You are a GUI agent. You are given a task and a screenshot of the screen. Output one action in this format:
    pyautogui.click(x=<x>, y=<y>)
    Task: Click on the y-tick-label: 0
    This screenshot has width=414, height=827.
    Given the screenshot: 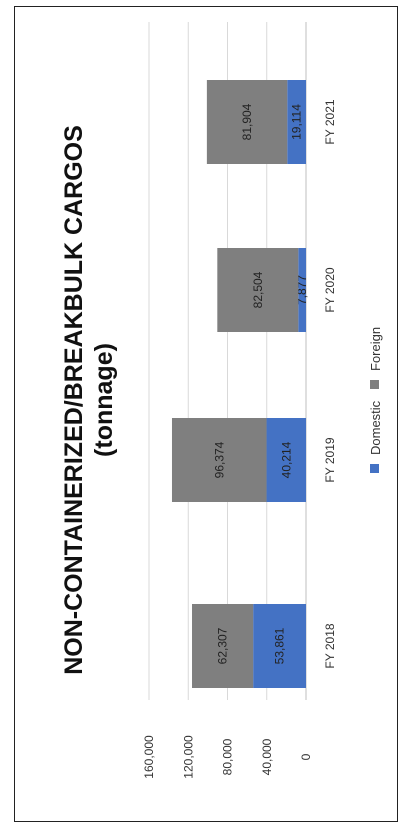 What is the action you would take?
    pyautogui.click(x=306, y=756)
    